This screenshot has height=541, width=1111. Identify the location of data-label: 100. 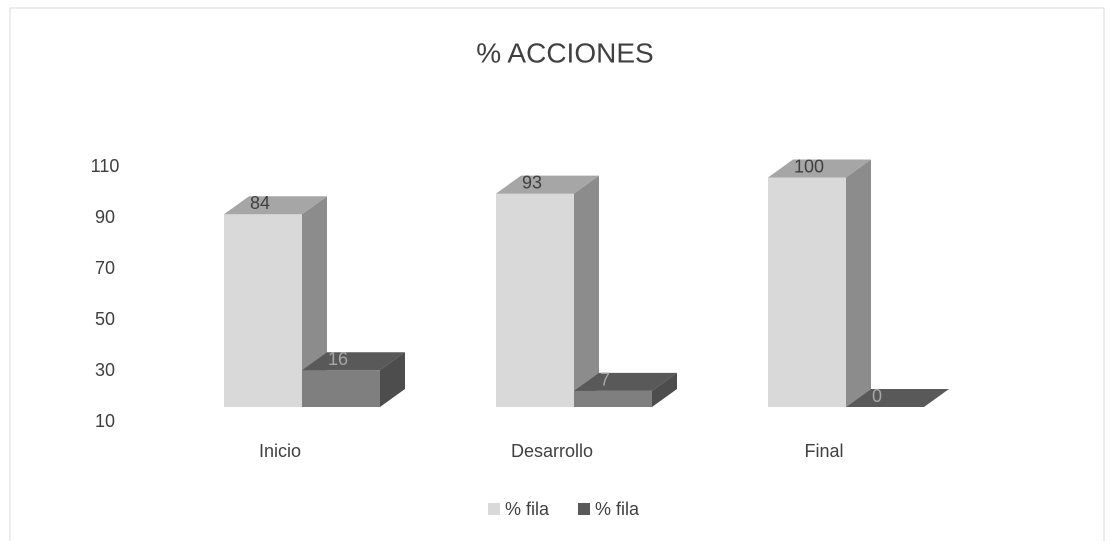
(809, 166).